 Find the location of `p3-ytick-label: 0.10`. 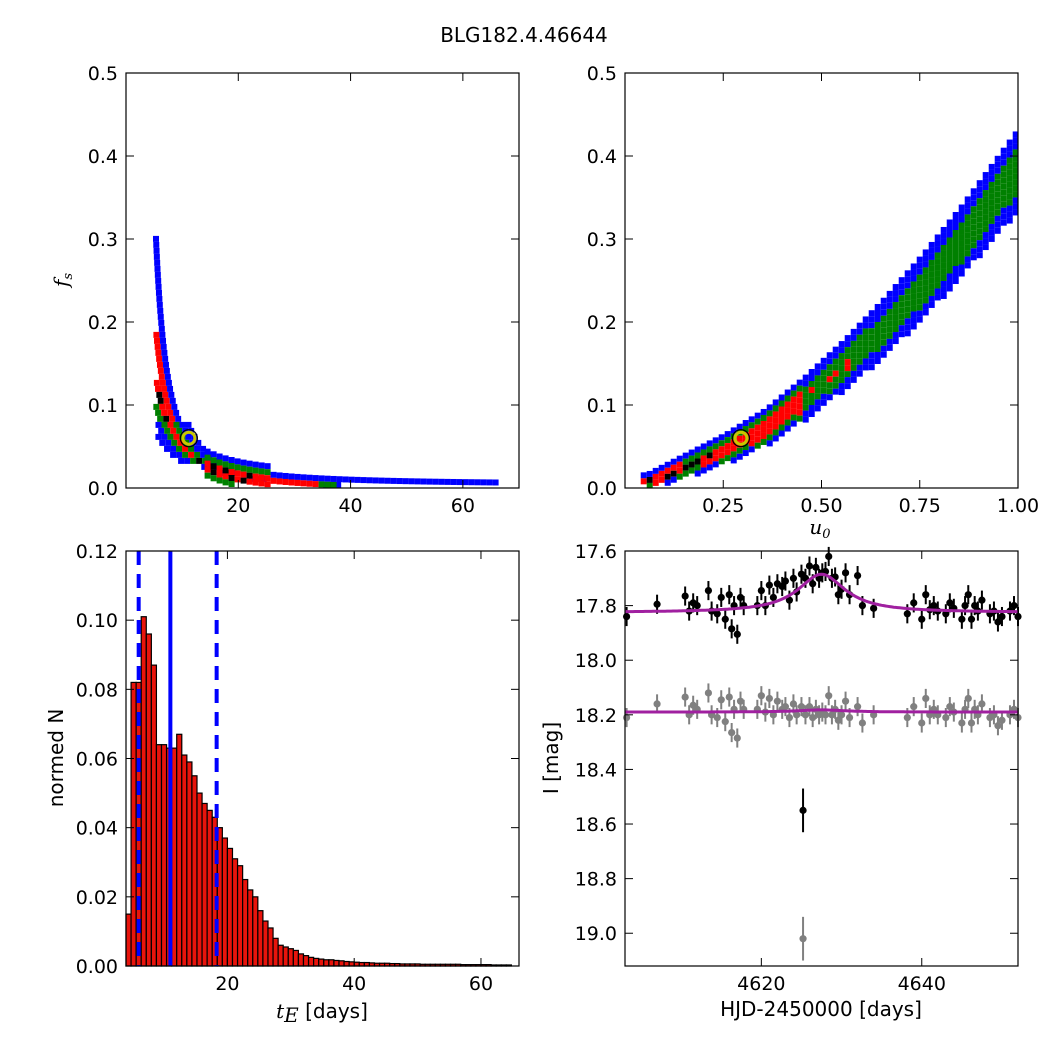

p3-ytick-label: 0.10 is located at coordinates (97, 621).